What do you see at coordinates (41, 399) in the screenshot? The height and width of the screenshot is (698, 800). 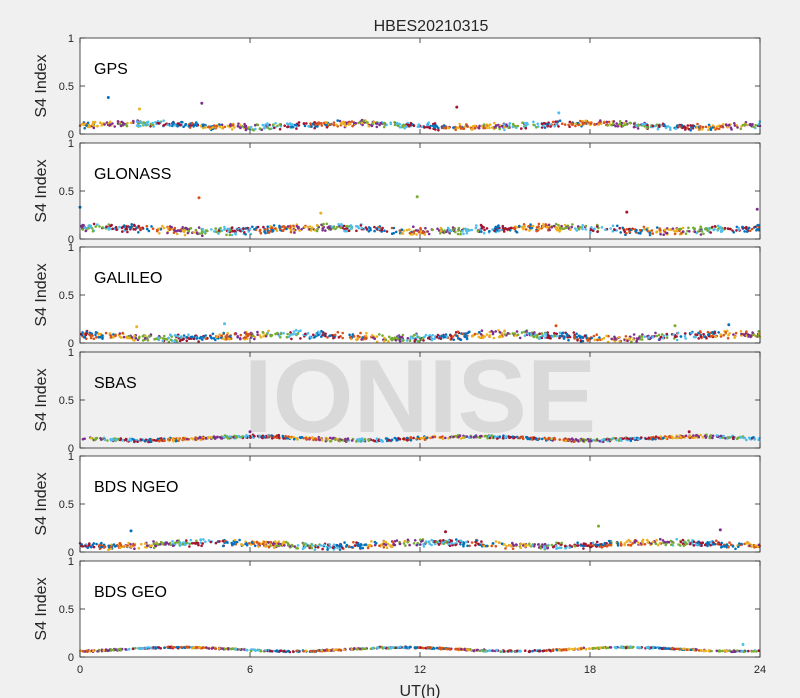 I see `y-axis-label: S4 Index` at bounding box center [41, 399].